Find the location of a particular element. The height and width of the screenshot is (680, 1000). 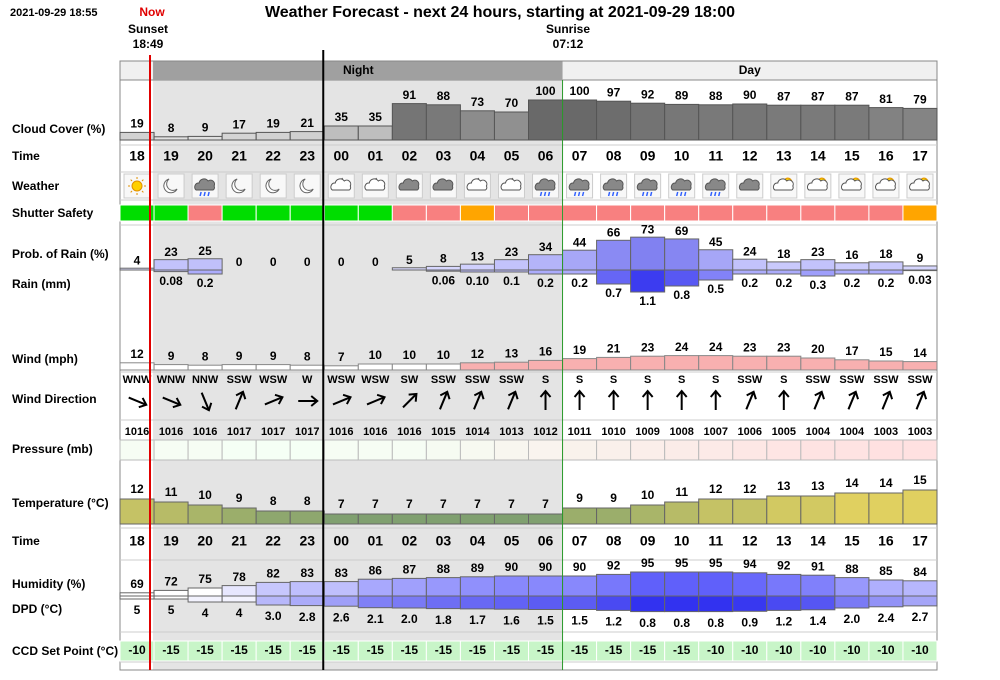

label: 91 is located at coordinates (410, 95).